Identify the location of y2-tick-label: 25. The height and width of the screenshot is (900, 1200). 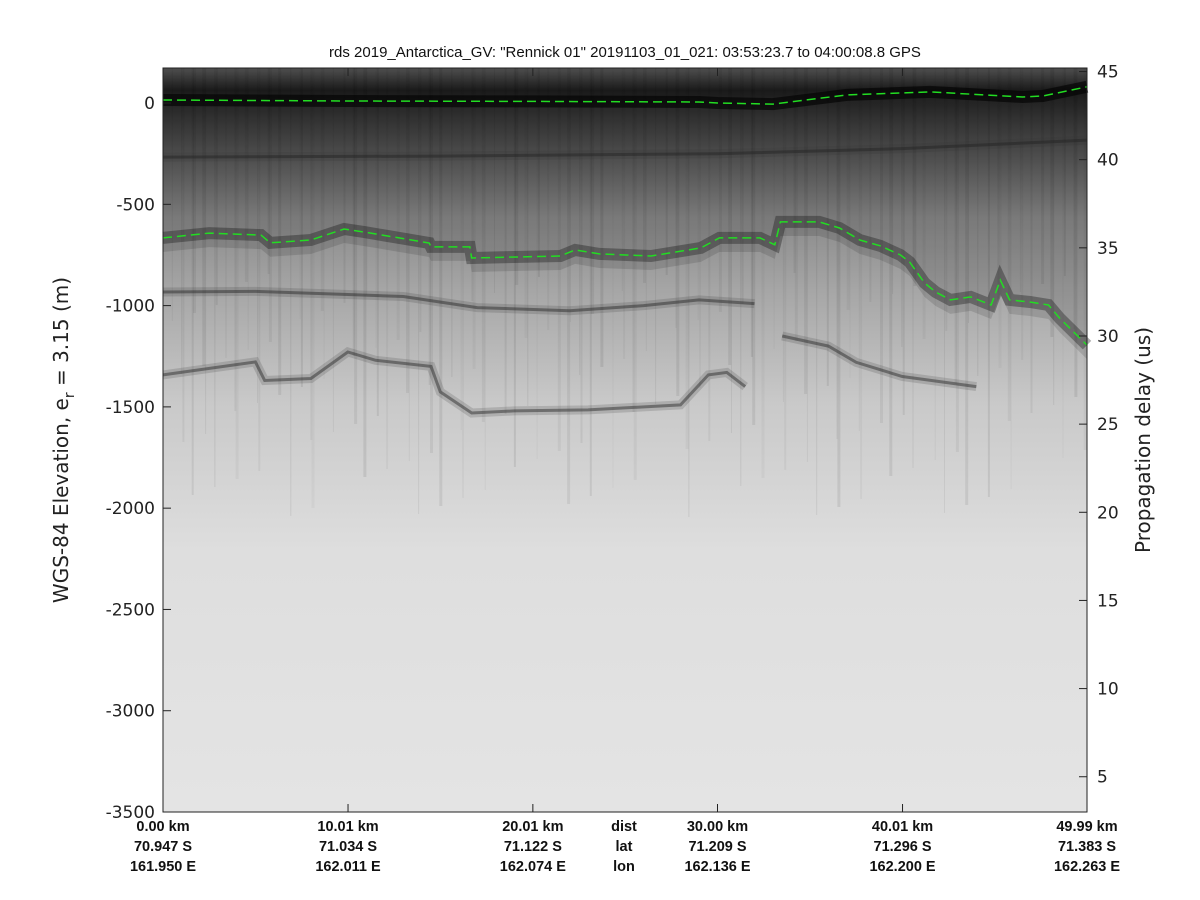
(1108, 425).